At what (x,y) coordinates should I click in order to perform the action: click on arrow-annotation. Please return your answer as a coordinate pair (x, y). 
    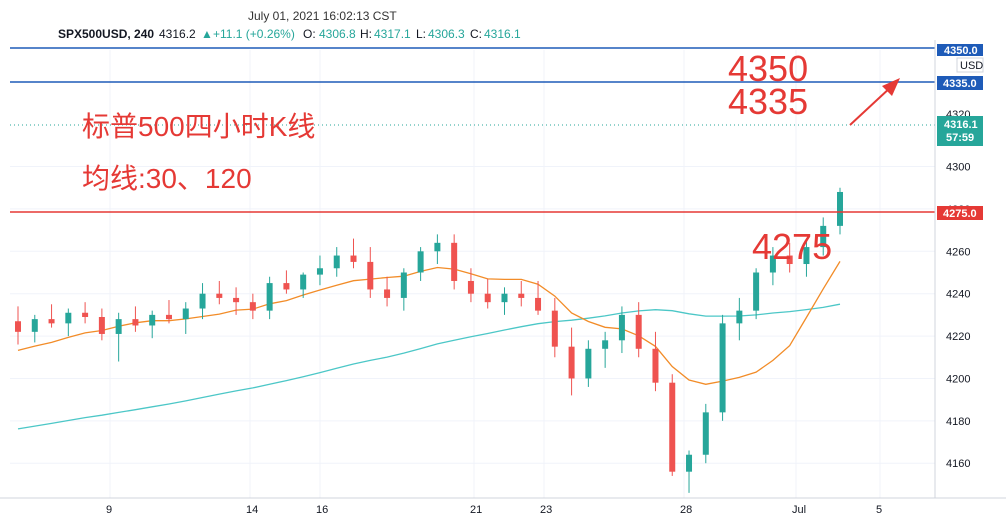
    Looking at the image, I should click on (874, 102).